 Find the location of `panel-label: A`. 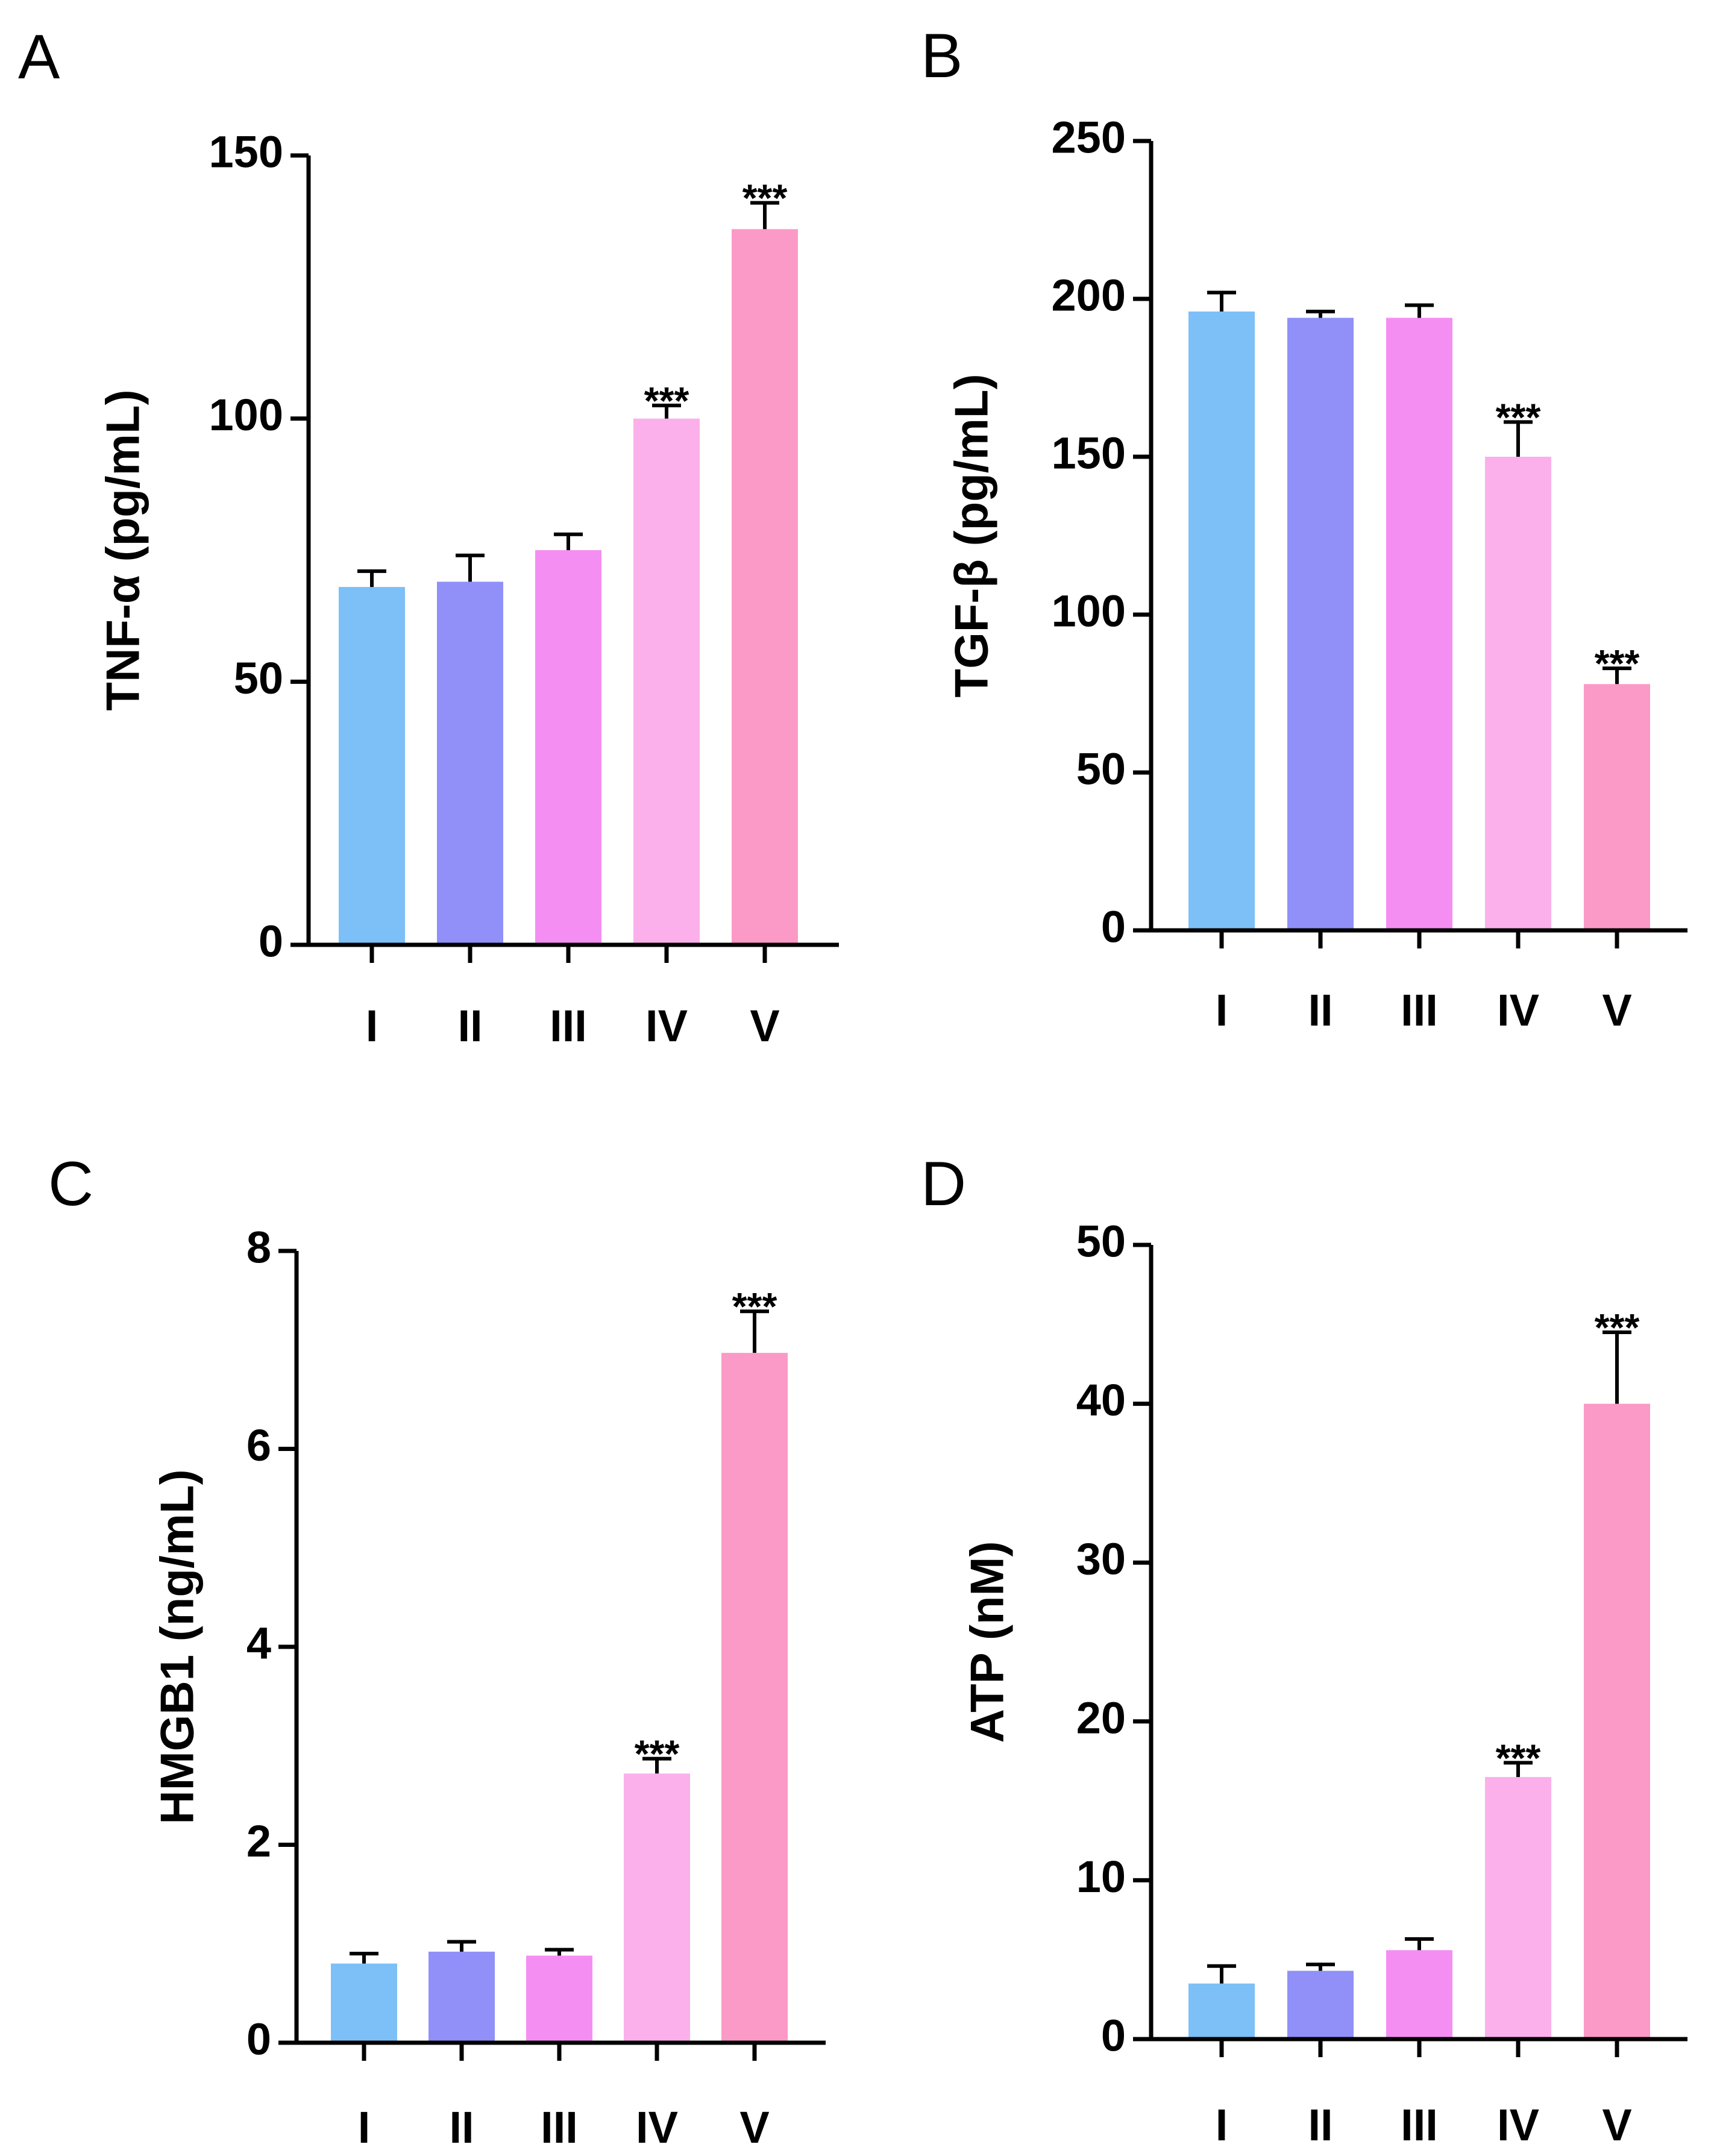

panel-label: A is located at coordinates (39, 57).